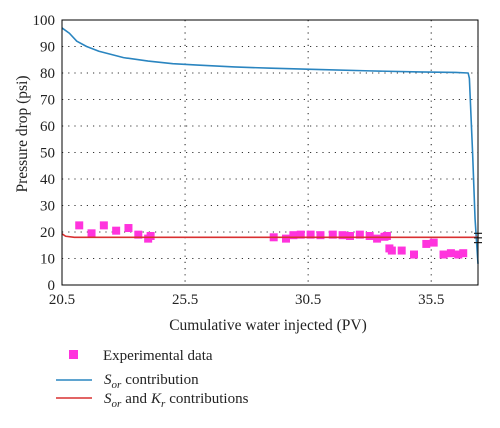 Image resolution: width=500 pixels, height=428 pixels. Describe the element at coordinates (44, 21) in the screenshot. I see `y-tick-label: 100` at that location.